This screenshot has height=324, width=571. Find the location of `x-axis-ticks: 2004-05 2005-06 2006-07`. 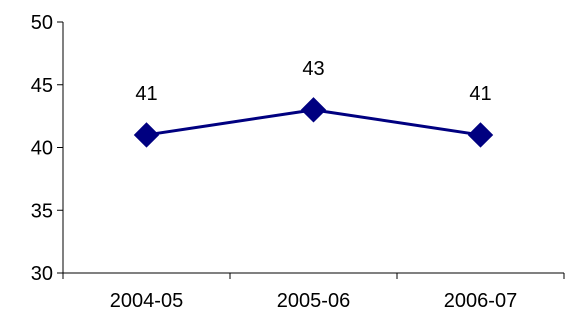

x-axis-ticks: 2004-05 2005-06 2006-07 is located at coordinates (313, 292).